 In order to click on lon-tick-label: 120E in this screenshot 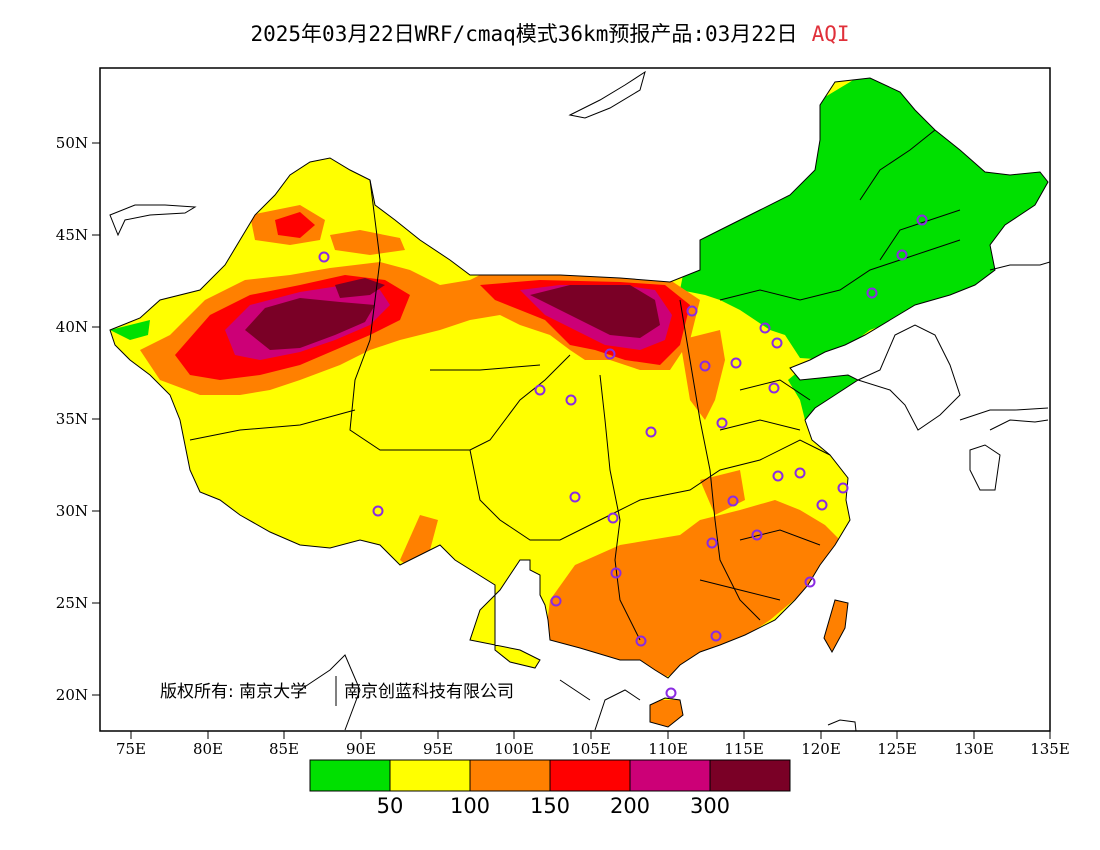, I will do `click(821, 749)`.